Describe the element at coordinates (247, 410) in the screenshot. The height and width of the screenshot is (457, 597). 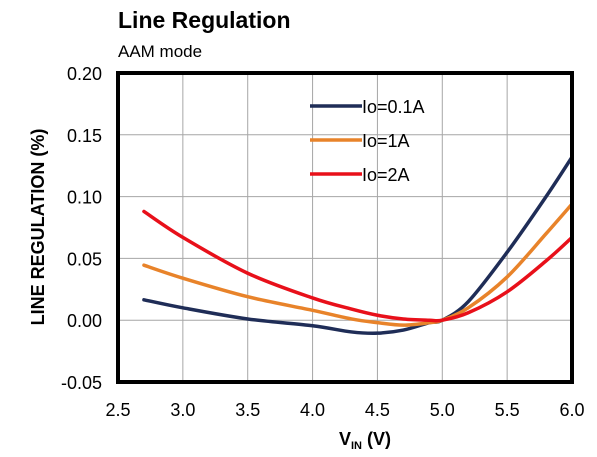
I see `x-tick-label: 3.5` at that location.